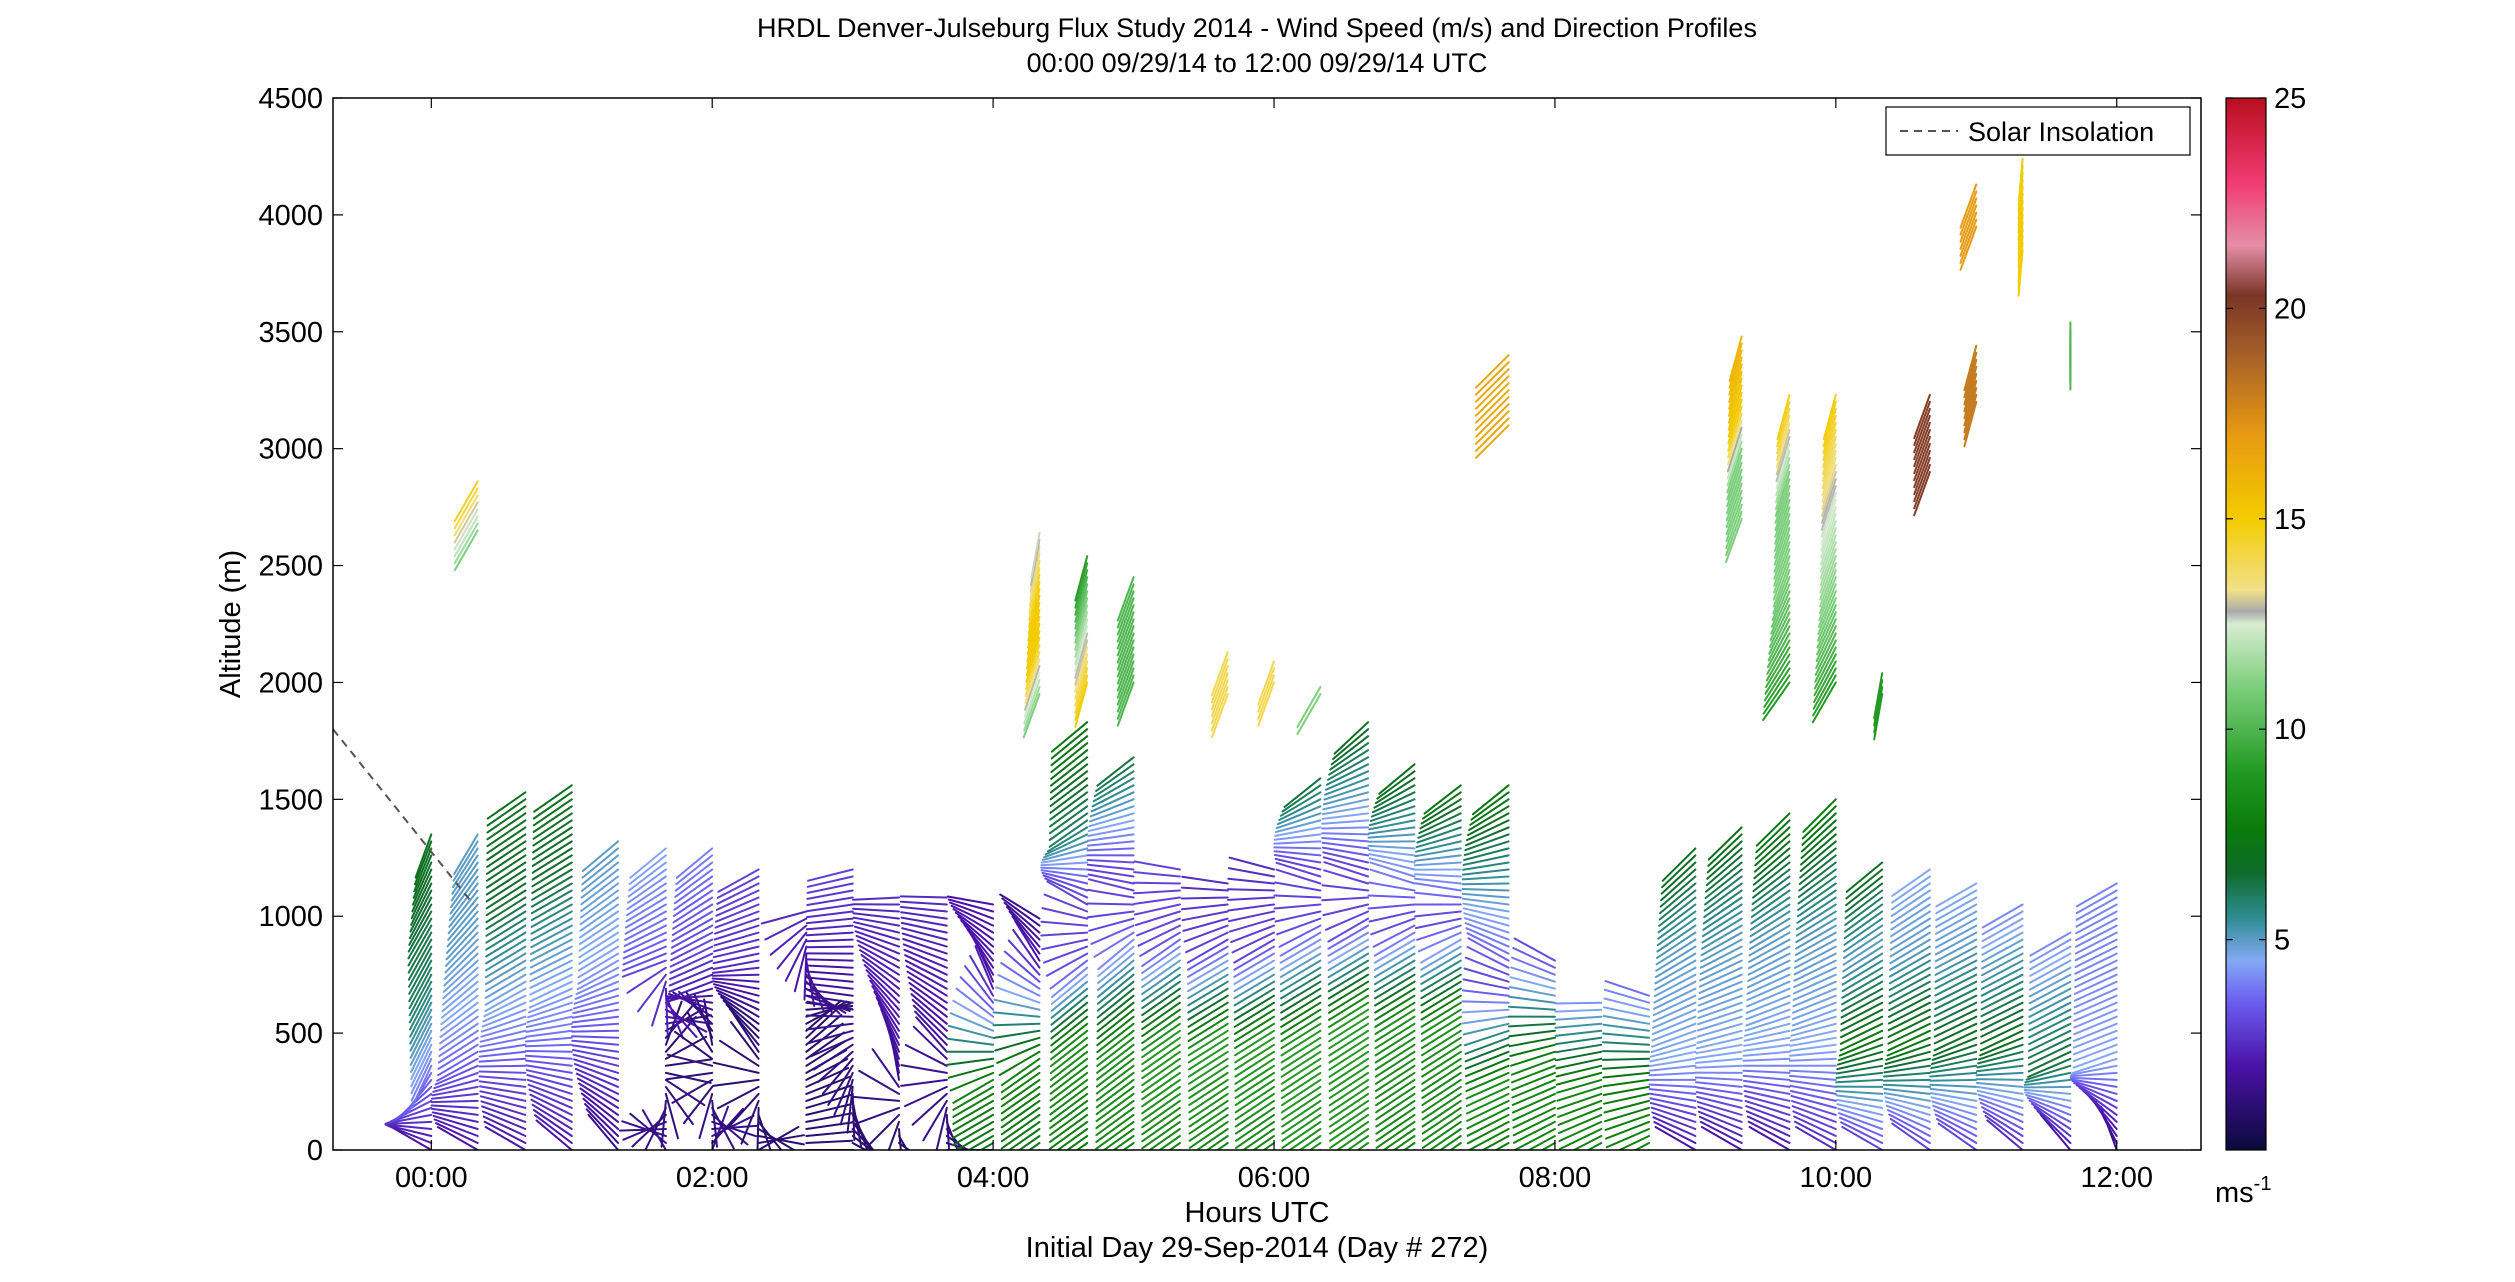 The width and height of the screenshot is (2515, 1282). I want to click on colorbar-tick-label: 5, so click(2282, 941).